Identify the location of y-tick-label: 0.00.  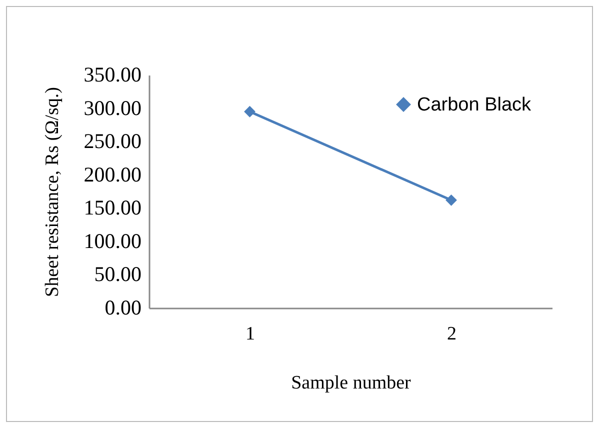
(123, 308).